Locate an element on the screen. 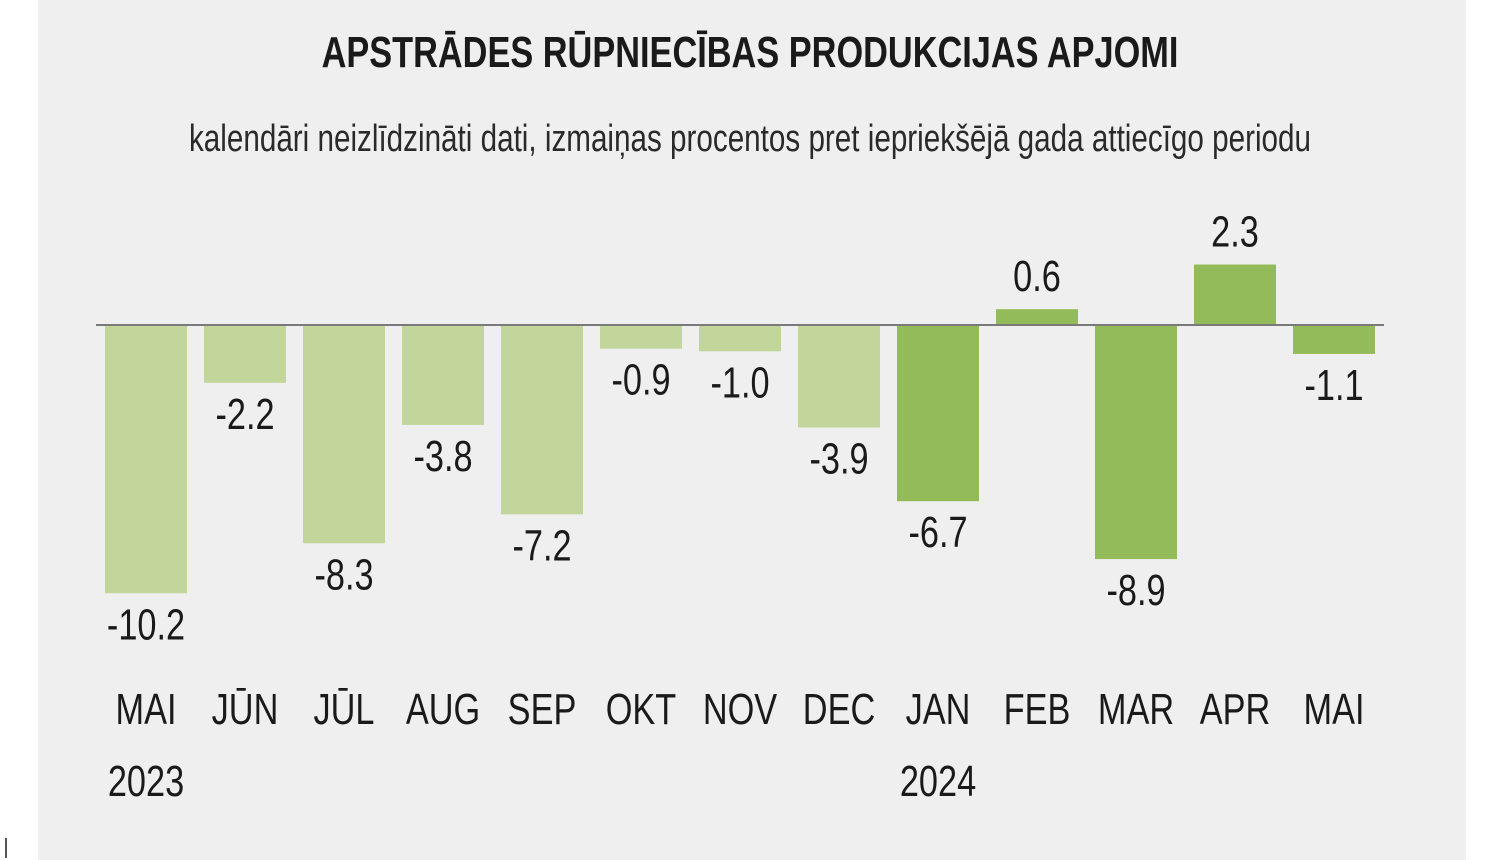  category-label-12: MAI is located at coordinates (1334, 709).